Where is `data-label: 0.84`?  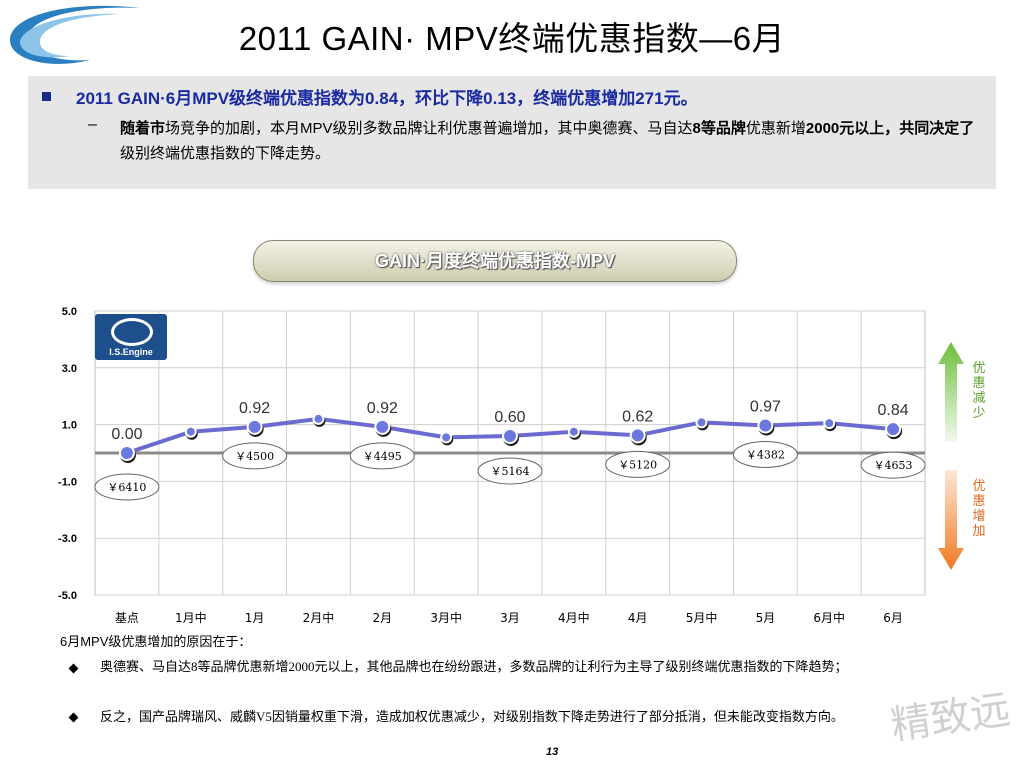
data-label: 0.84 is located at coordinates (893, 410).